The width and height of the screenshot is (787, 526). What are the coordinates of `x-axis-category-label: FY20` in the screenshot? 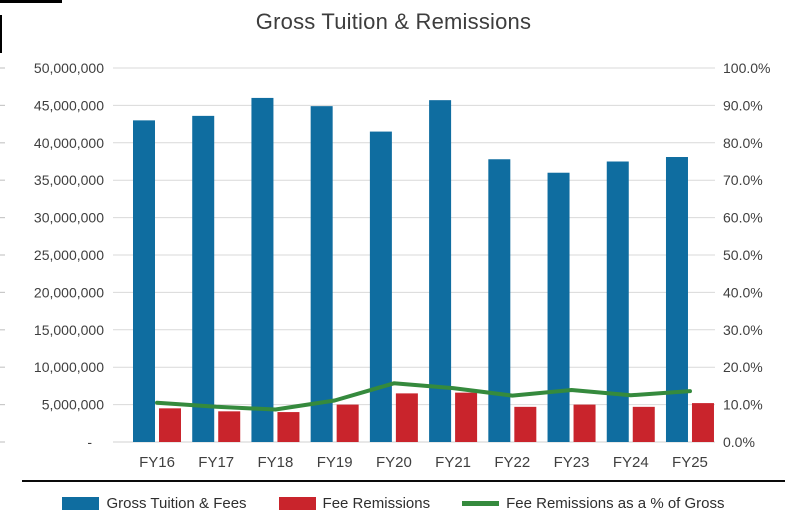 It's located at (394, 462).